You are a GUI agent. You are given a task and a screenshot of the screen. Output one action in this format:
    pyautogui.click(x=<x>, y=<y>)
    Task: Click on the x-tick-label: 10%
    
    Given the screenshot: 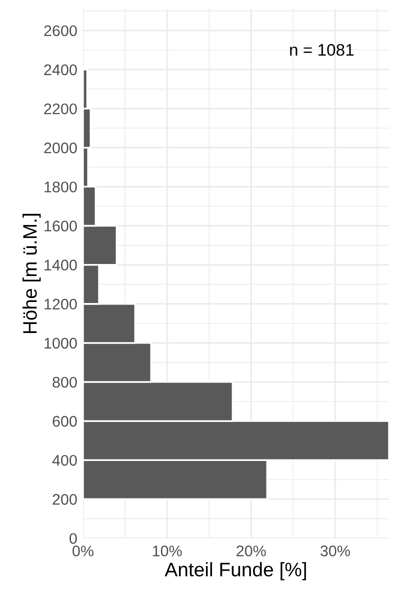 What is the action you would take?
    pyautogui.click(x=167, y=551)
    